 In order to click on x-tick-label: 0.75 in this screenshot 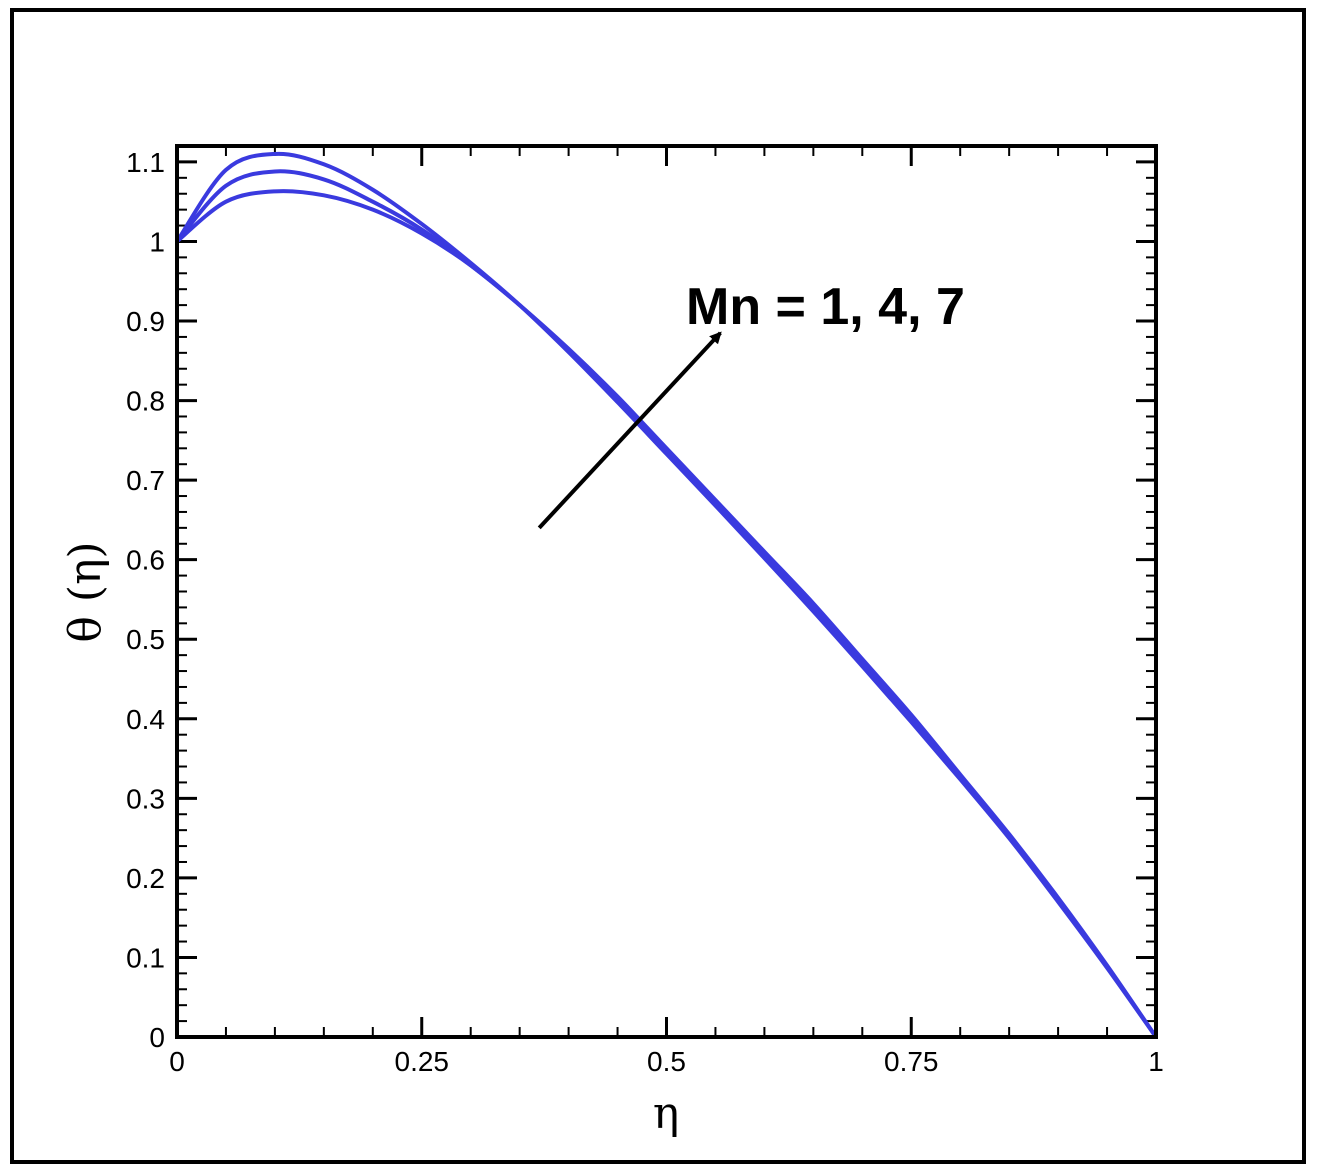, I will do `click(911, 1061)`.